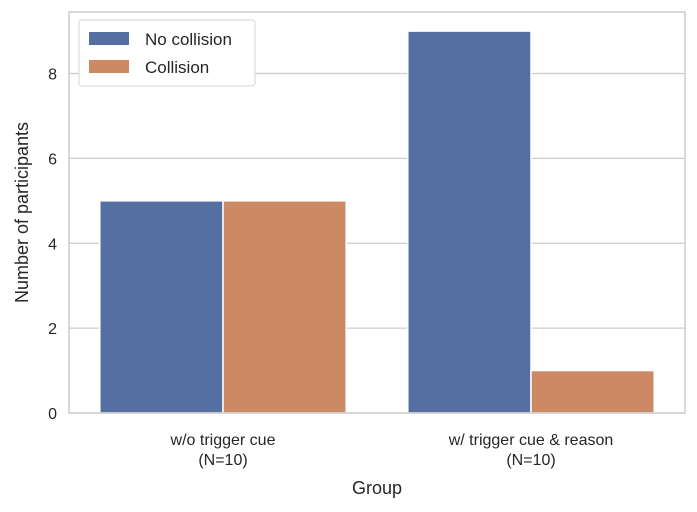 This screenshot has width=697, height=512. I want to click on y-tick-label: 6, so click(52, 159).